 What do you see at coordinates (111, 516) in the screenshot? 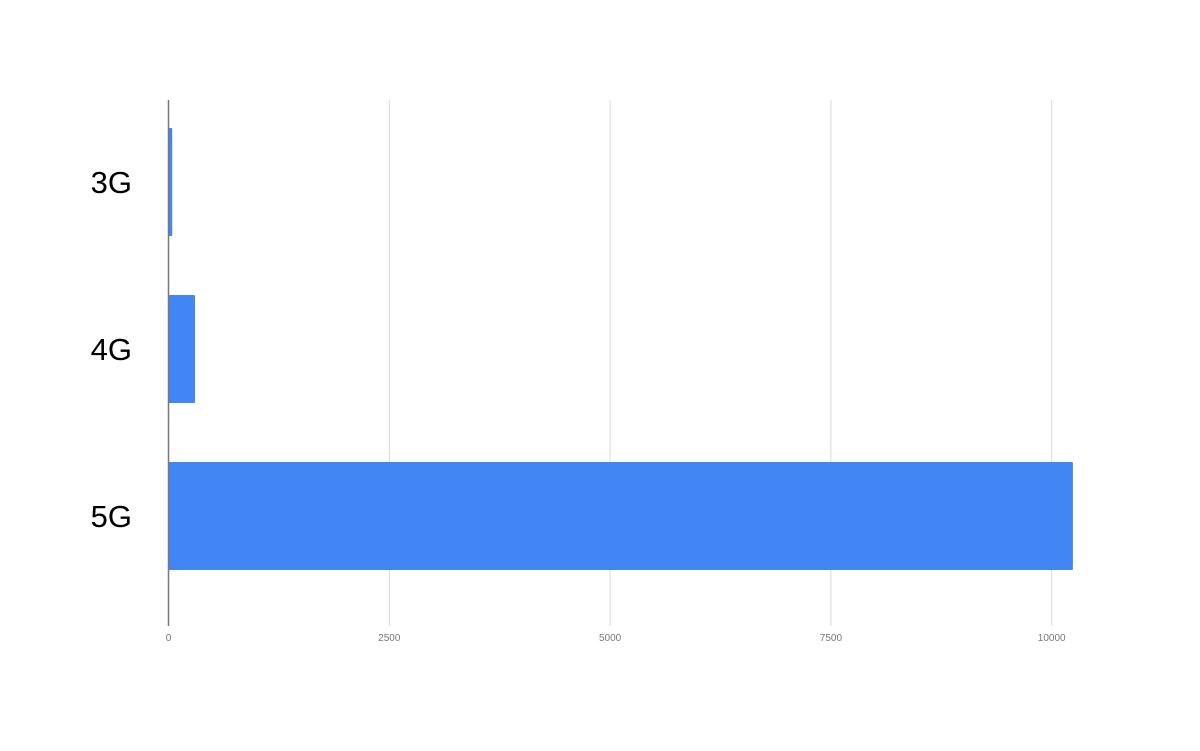
I see `category-label: 5G` at bounding box center [111, 516].